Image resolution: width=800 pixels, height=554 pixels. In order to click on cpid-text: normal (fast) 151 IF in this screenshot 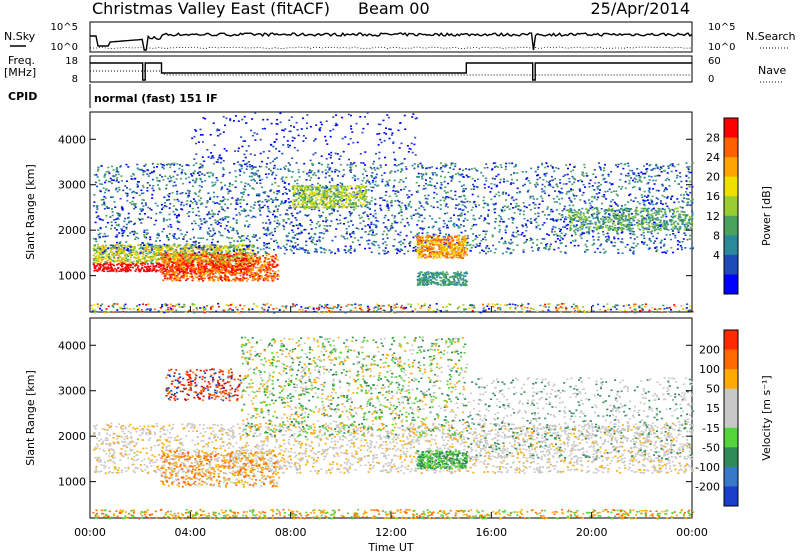, I will do `click(156, 98)`.